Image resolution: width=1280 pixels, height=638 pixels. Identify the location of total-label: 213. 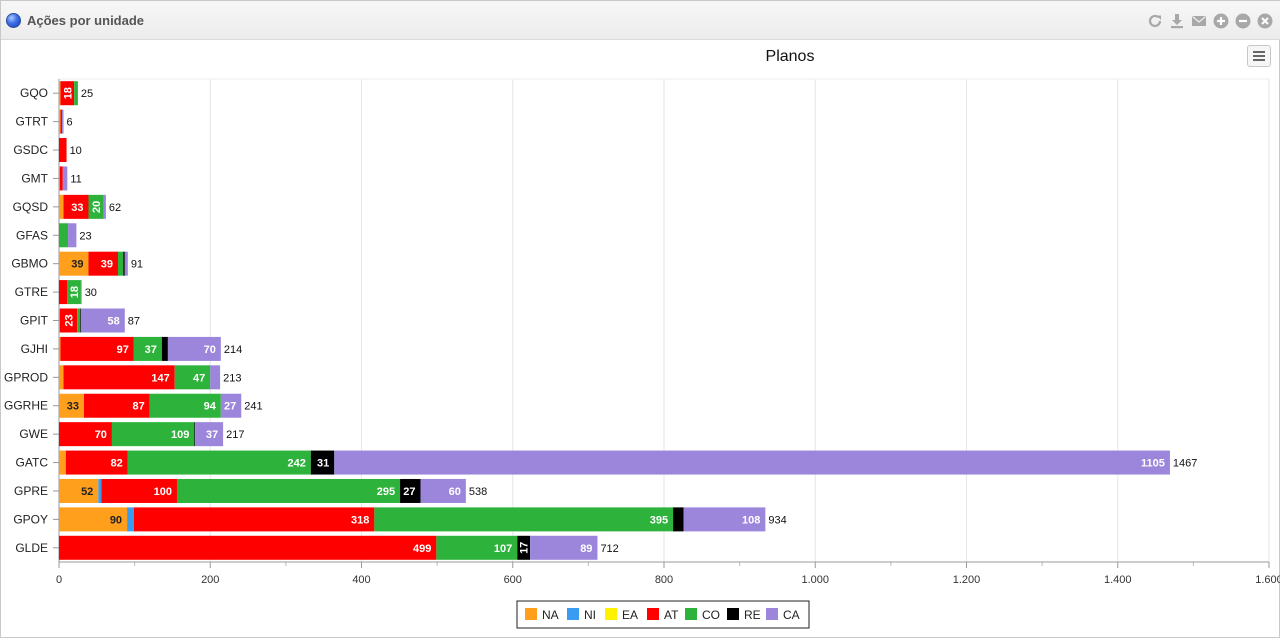
(232, 378).